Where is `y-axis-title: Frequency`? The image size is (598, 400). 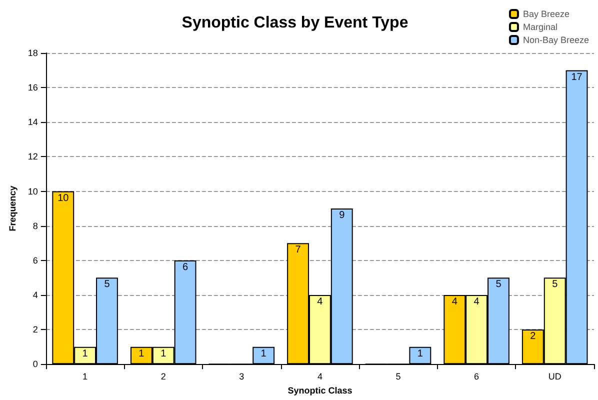
y-axis-title: Frequency is located at coordinates (13, 209).